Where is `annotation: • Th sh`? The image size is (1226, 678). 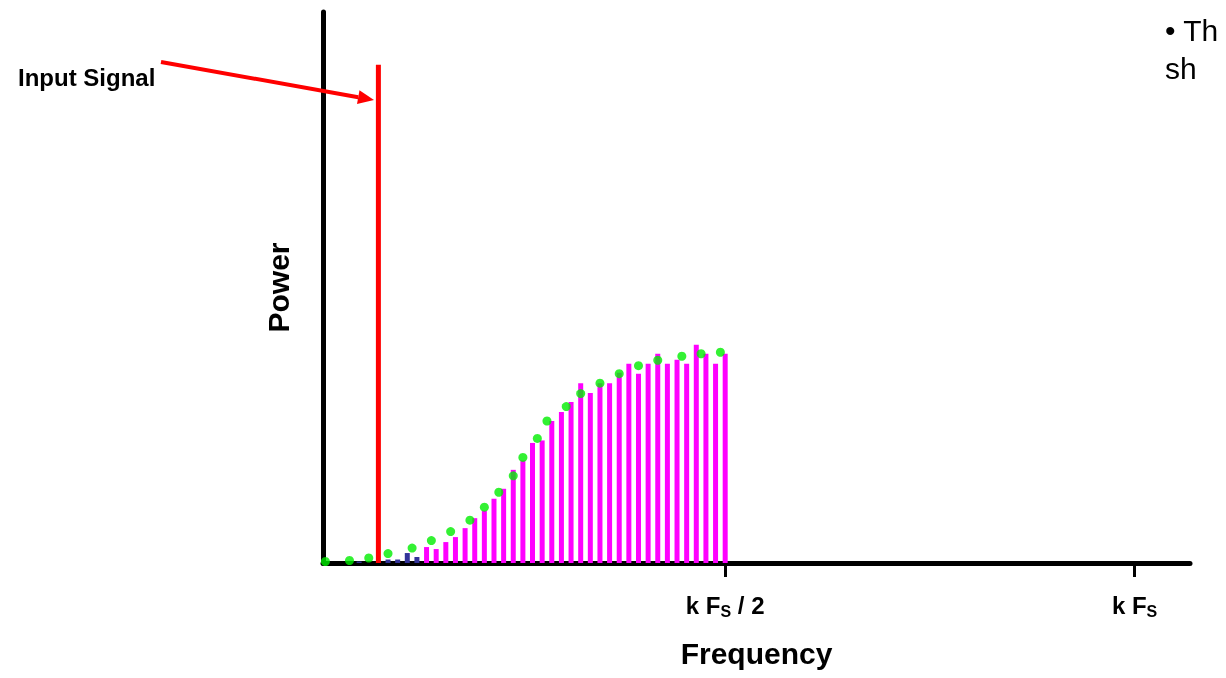
annotation: • Th sh is located at coordinates (1192, 50).